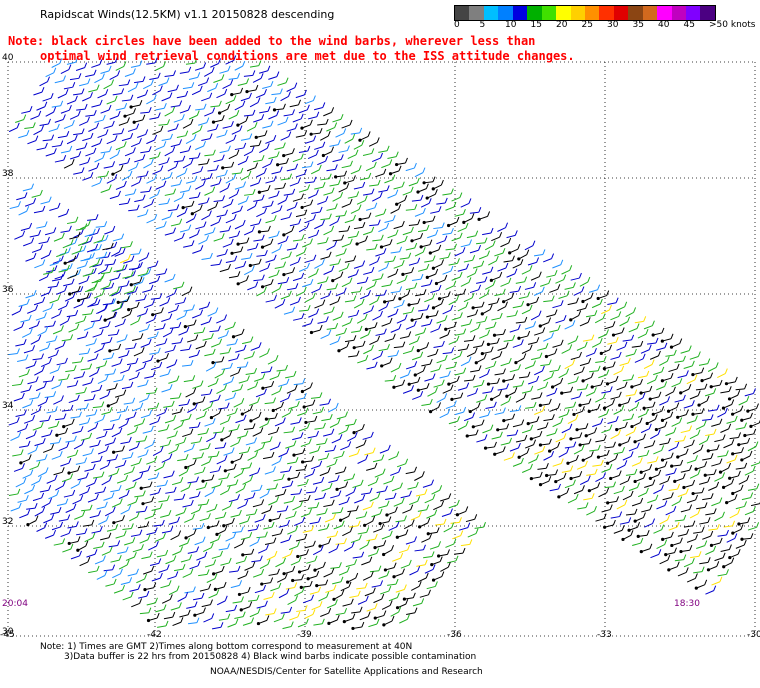 This screenshot has height=688, width=760. What do you see at coordinates (79, 252) in the screenshot?
I see `wind-swath-left-strip` at bounding box center [79, 252].